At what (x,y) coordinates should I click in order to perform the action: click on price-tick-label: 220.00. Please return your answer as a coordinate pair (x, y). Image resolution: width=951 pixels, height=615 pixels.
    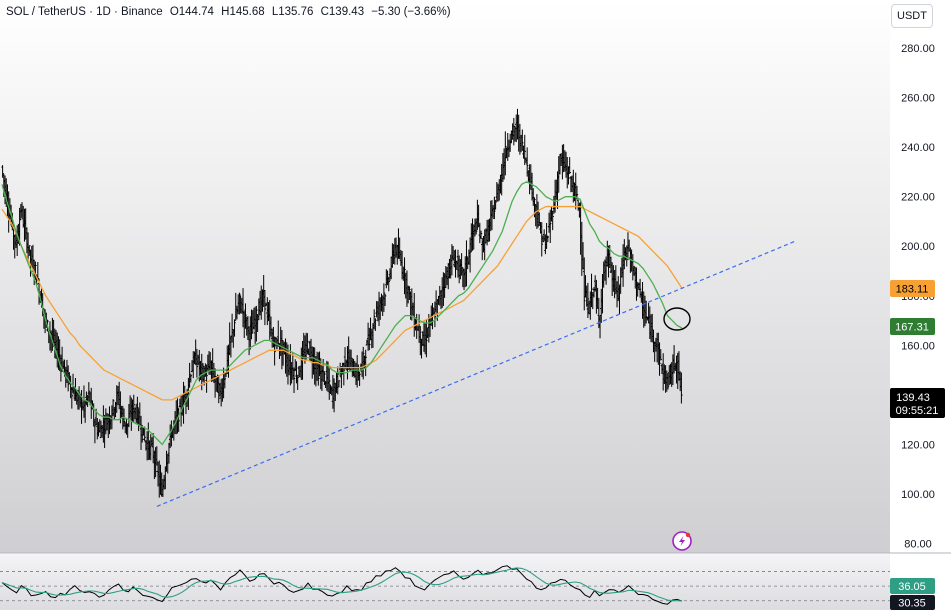
    Looking at the image, I should click on (918, 198).